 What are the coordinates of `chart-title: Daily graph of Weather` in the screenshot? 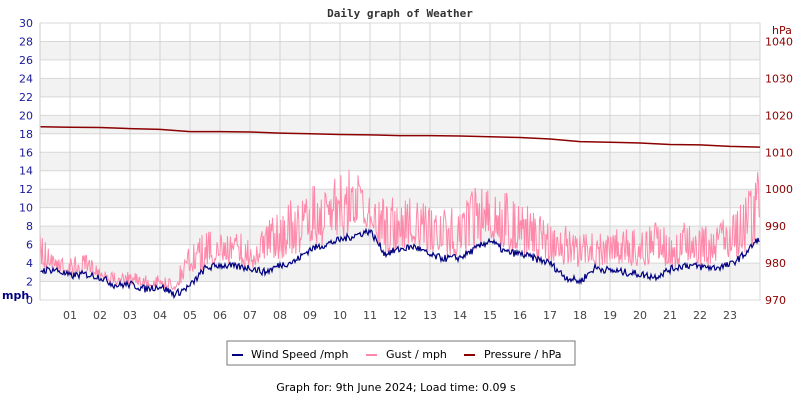 It's located at (400, 13).